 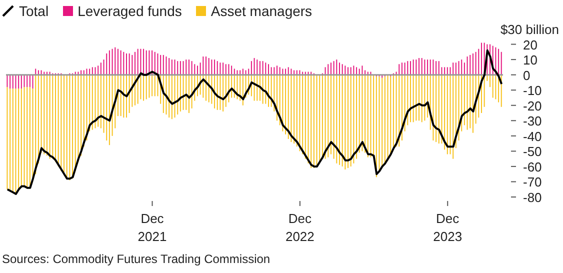 I want to click on y-tick-label: -20, so click(x=532, y=106).